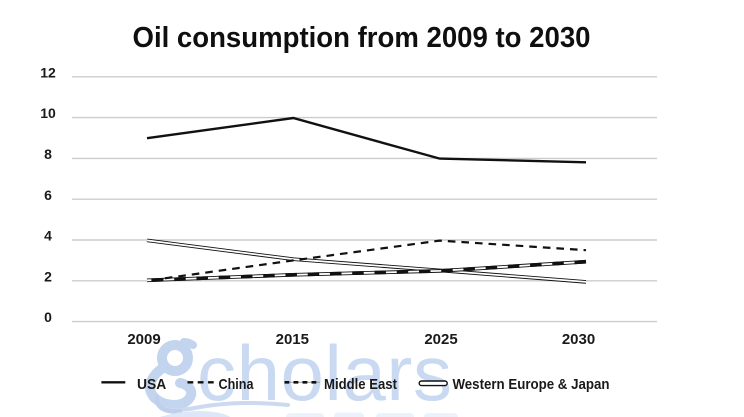  I want to click on svg-text: 6, so click(48, 195).